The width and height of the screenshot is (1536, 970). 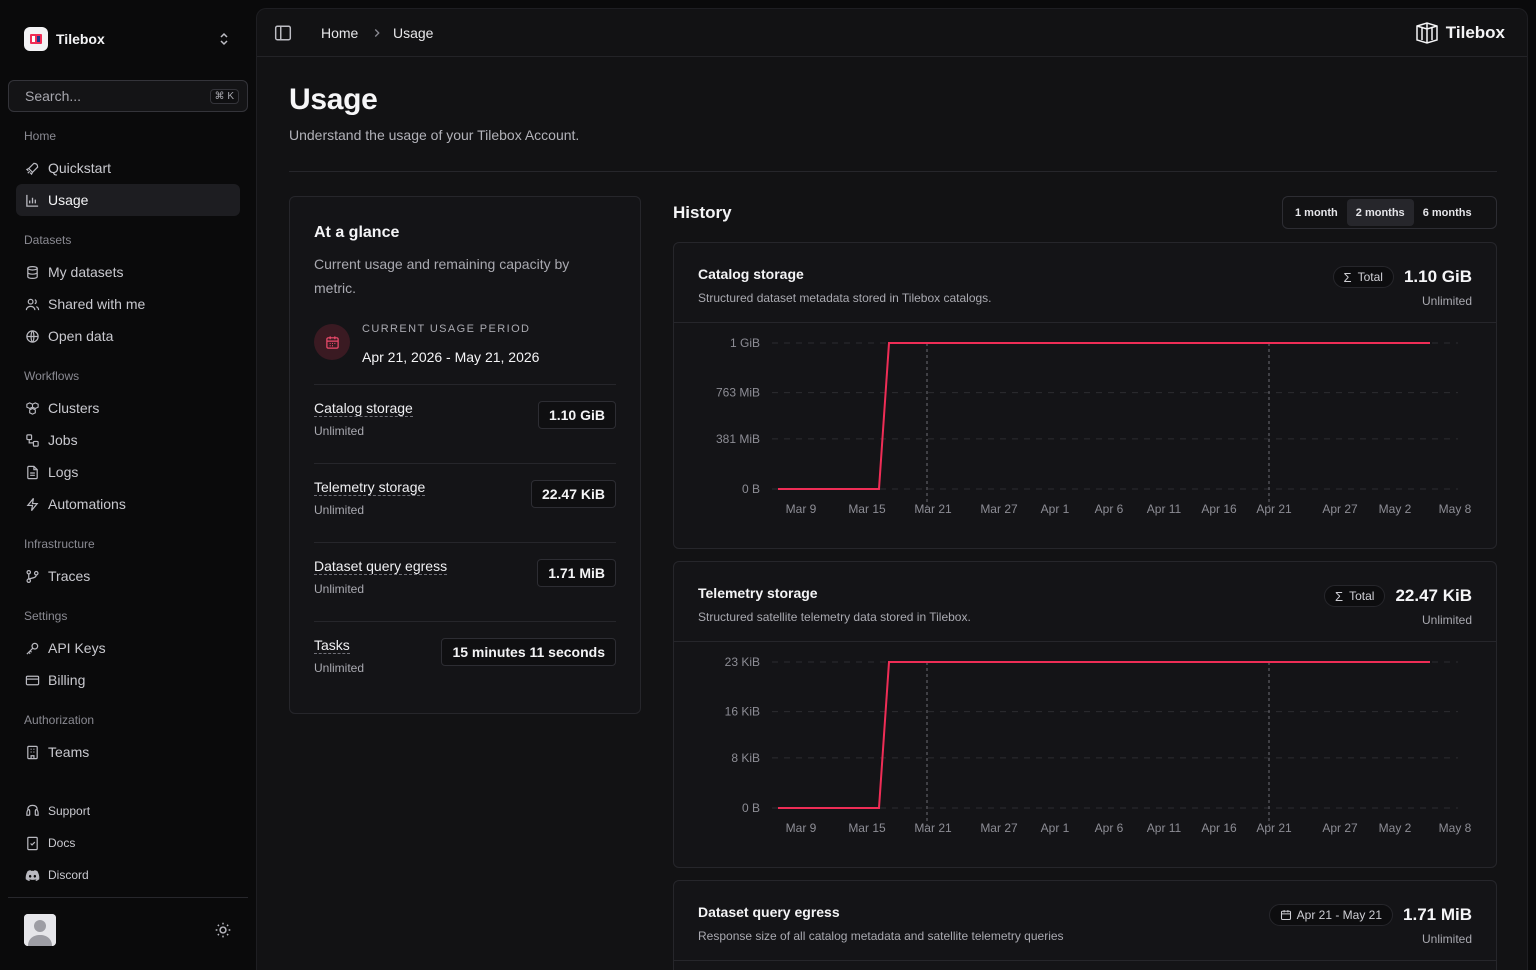 I want to click on x-tick-label: Mar 27, so click(x=999, y=828).